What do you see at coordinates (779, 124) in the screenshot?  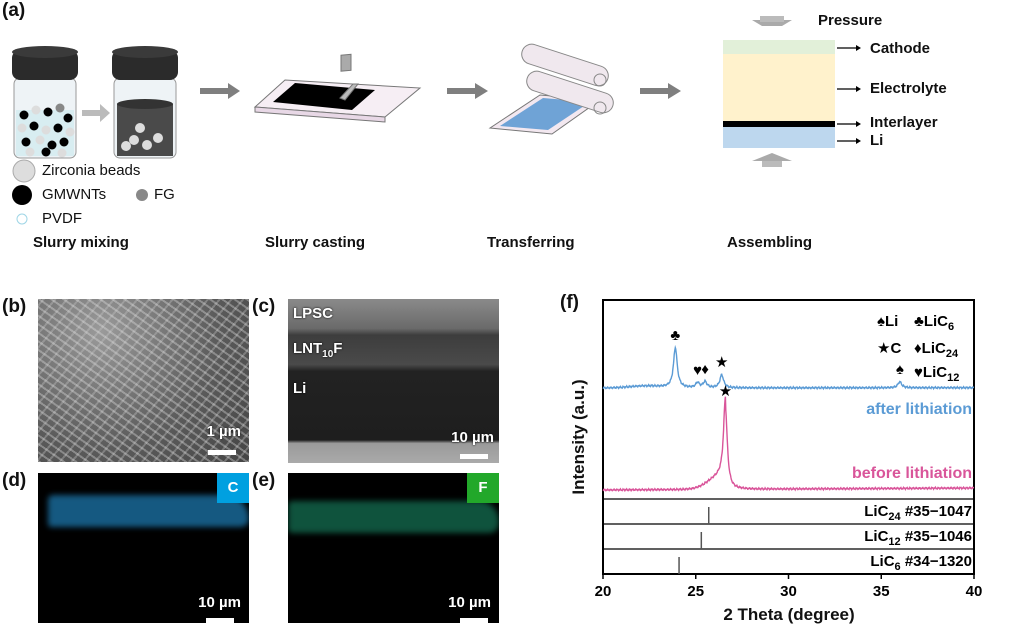 I see `interlayer-layer` at bounding box center [779, 124].